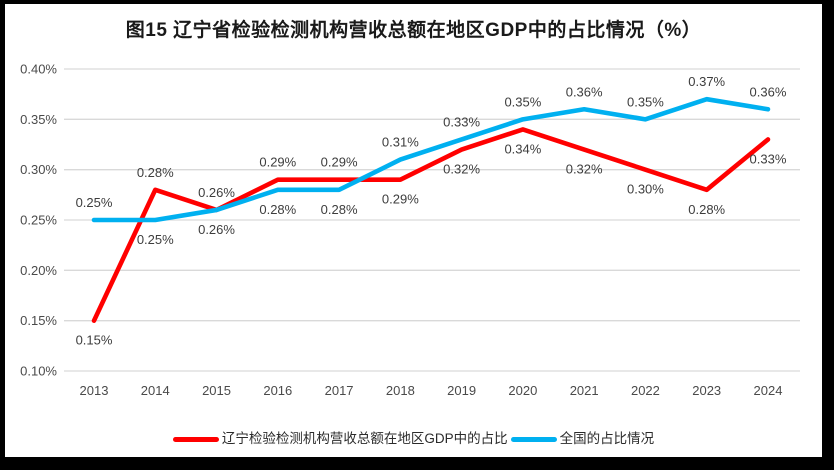 This screenshot has height=470, width=834. Describe the element at coordinates (461, 121) in the screenshot. I see `data-label-series-1: 0.33%` at that location.